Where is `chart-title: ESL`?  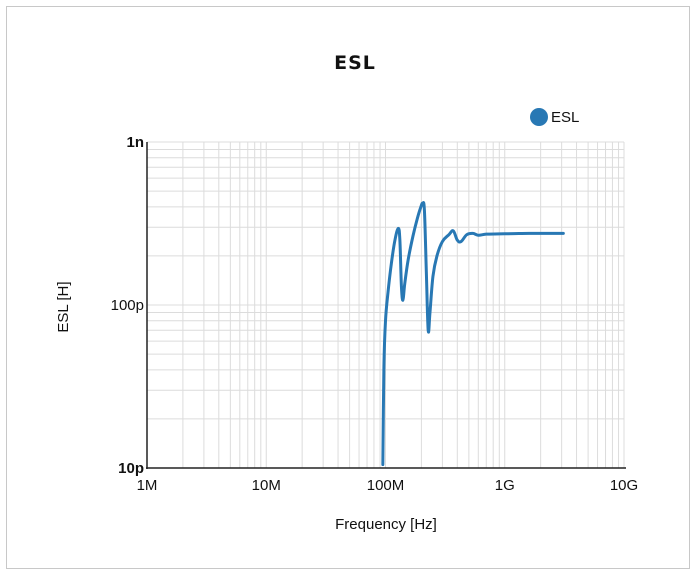
chart-title: ESL is located at coordinates (355, 63).